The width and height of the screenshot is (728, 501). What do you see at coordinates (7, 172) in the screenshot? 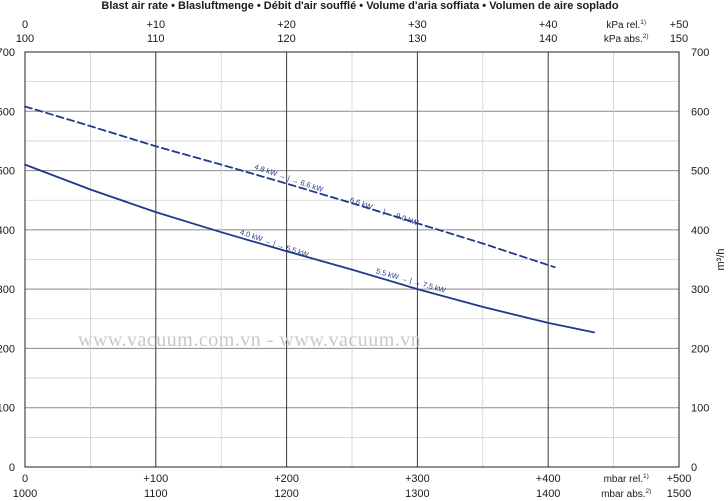
I see `y-tick-label-left: 500` at bounding box center [7, 172].